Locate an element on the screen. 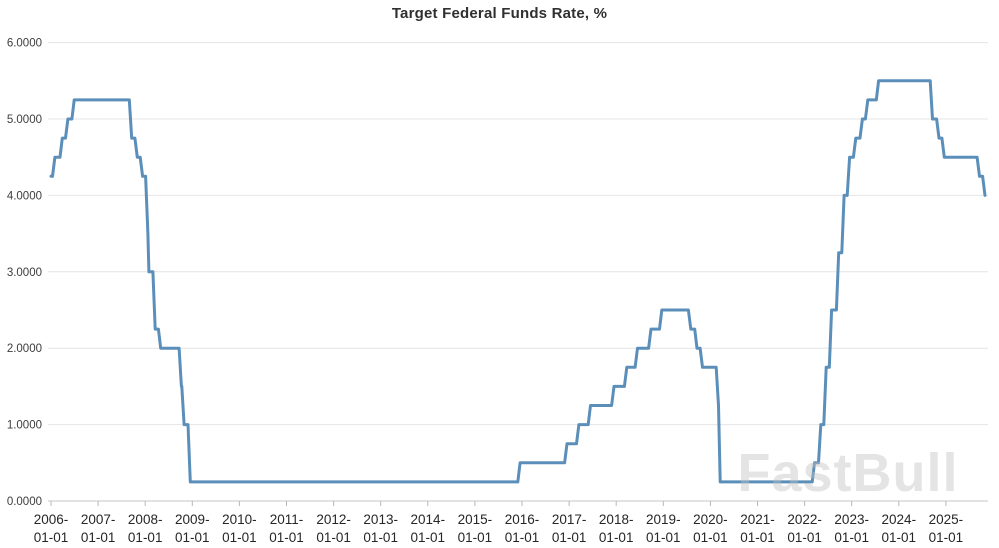 This screenshot has width=999, height=548. y-tick-label: 1.0000 is located at coordinates (24, 426).